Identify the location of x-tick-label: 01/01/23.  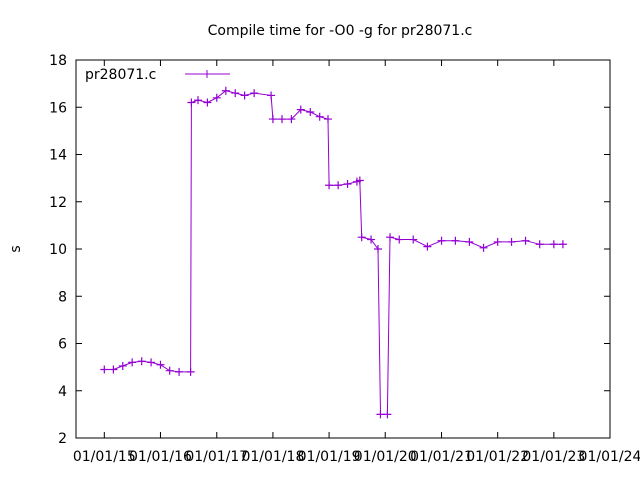
(553, 457).